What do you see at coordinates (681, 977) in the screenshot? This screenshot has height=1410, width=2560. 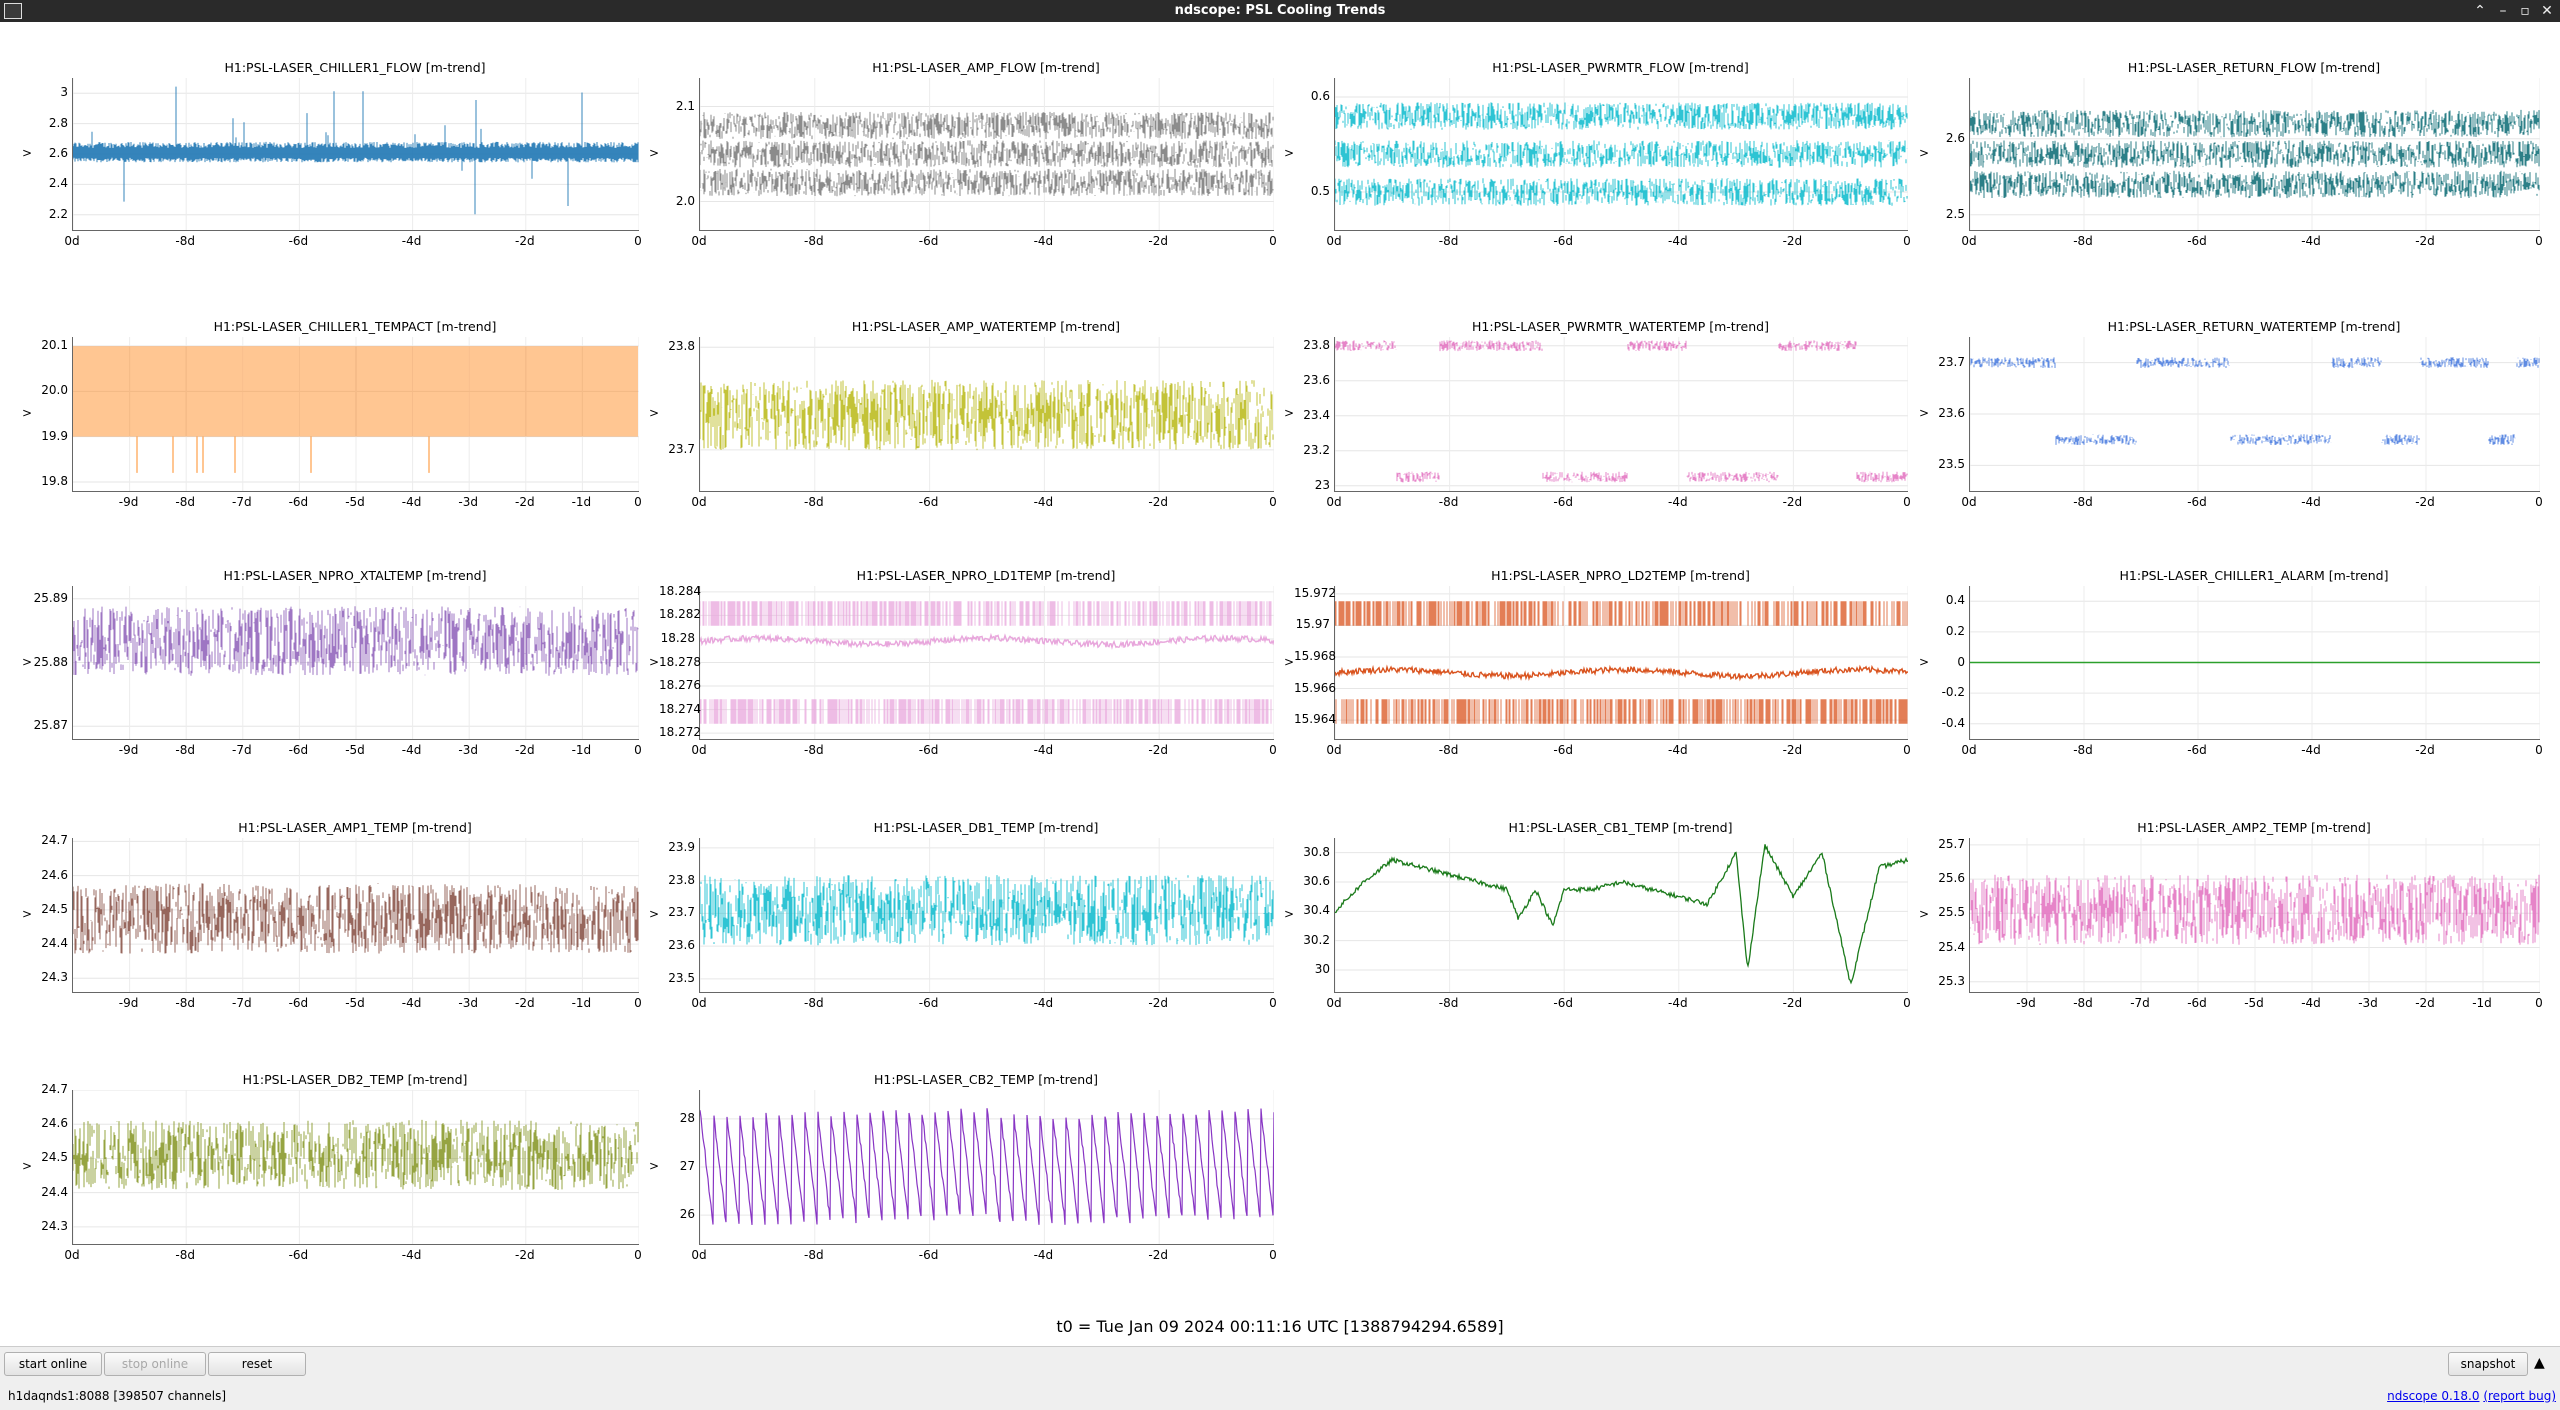 I see `y-tick-label: 23.5` at bounding box center [681, 977].